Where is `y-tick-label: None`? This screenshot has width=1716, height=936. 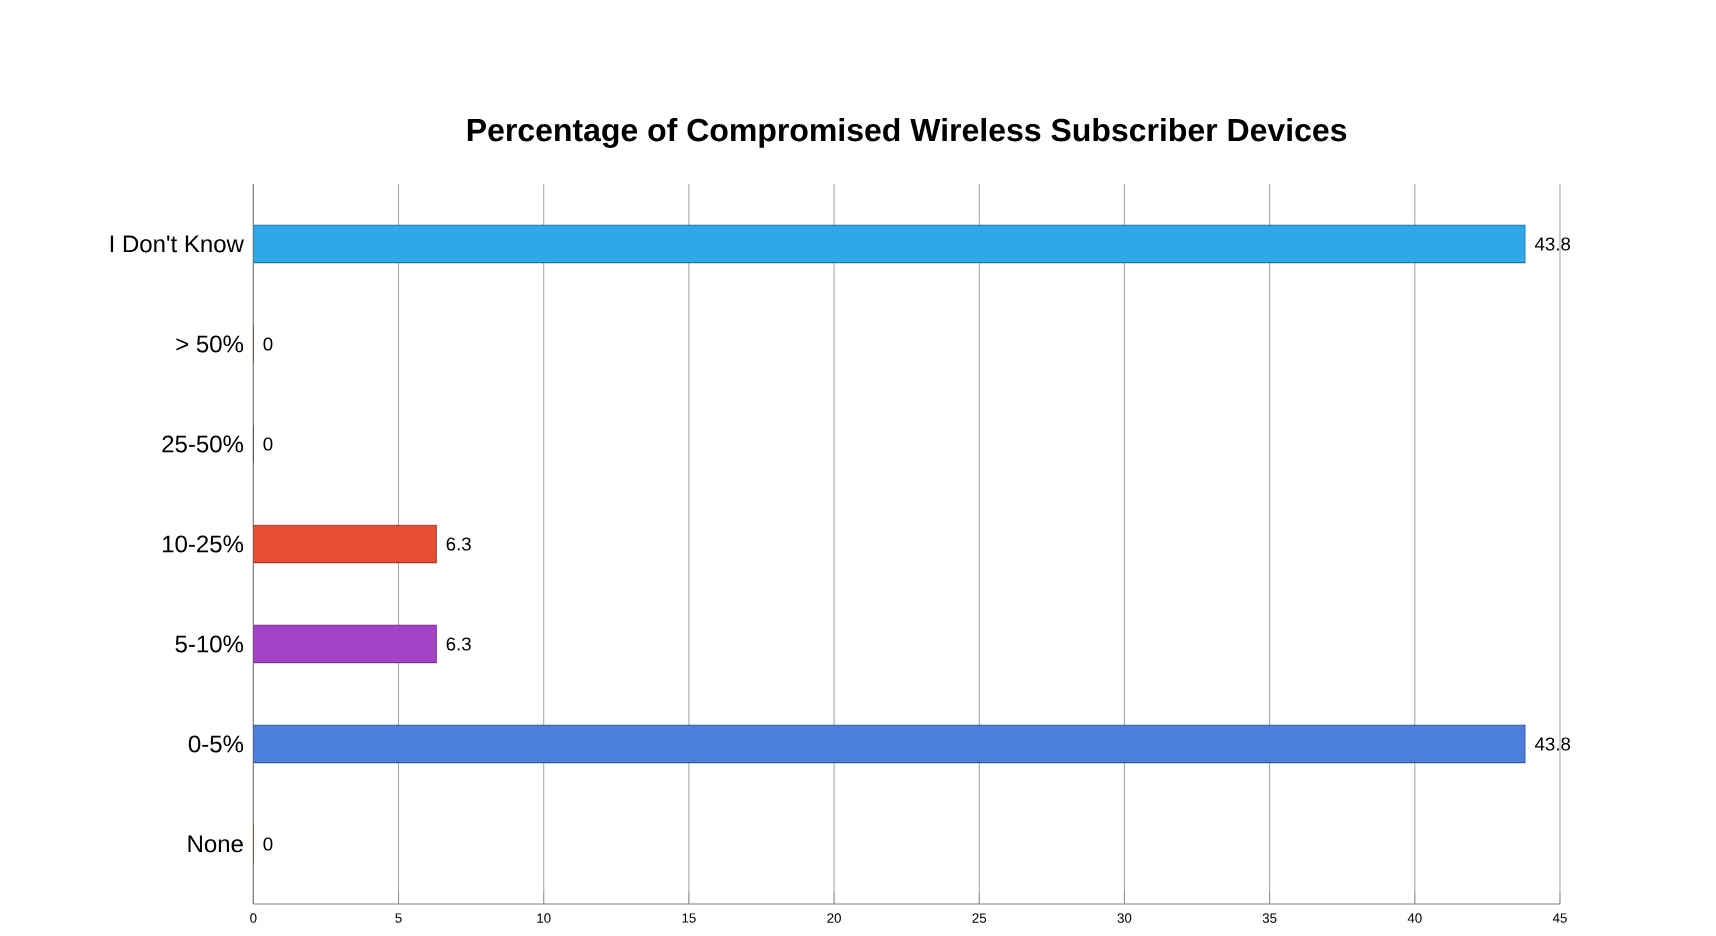
y-tick-label: None is located at coordinates (215, 844).